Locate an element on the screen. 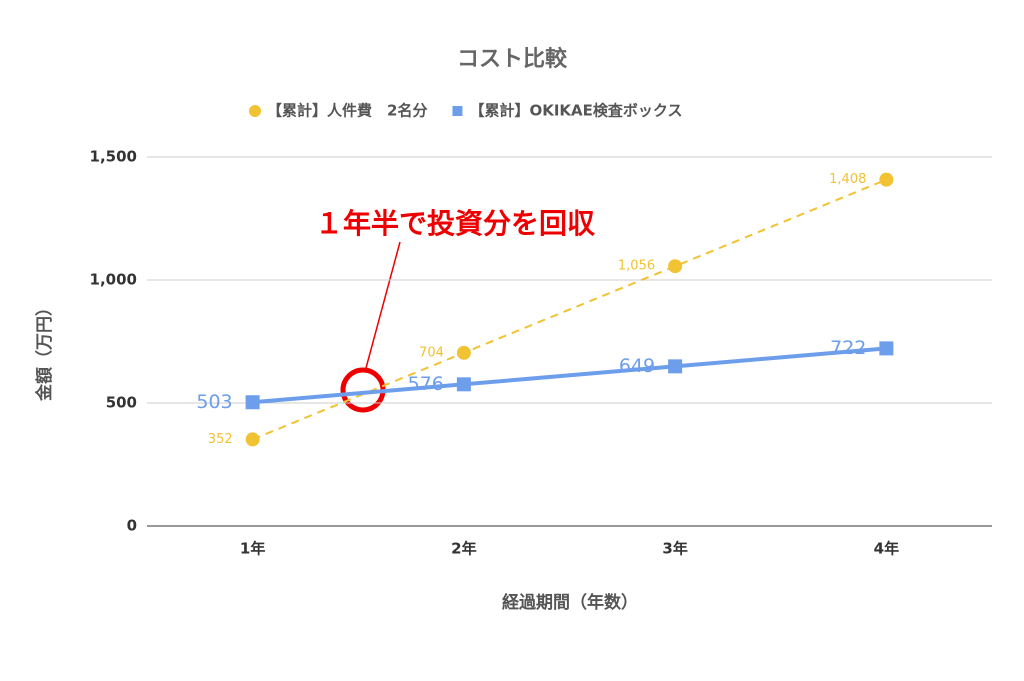  chart-title: コスト比較 is located at coordinates (512, 59).